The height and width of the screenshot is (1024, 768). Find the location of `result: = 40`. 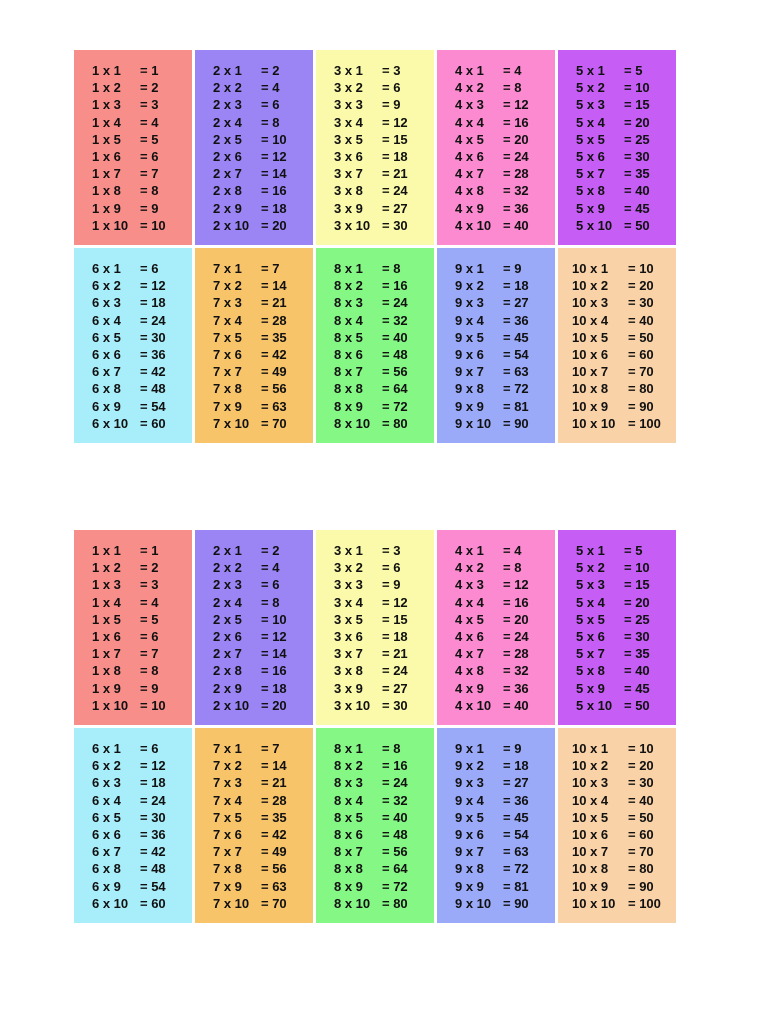

result: = 40 is located at coordinates (395, 337).